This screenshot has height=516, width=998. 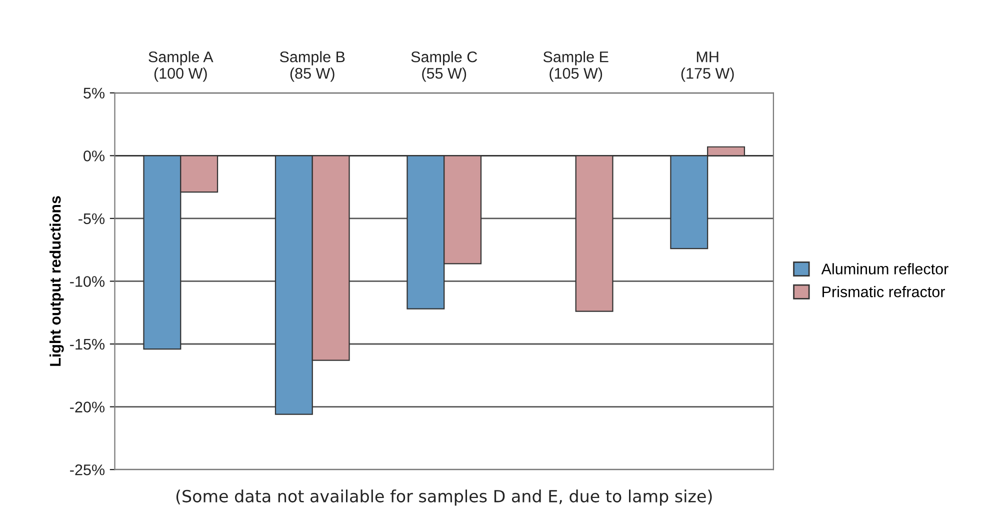 I want to click on y-tick-label: -25%, so click(x=87, y=470).